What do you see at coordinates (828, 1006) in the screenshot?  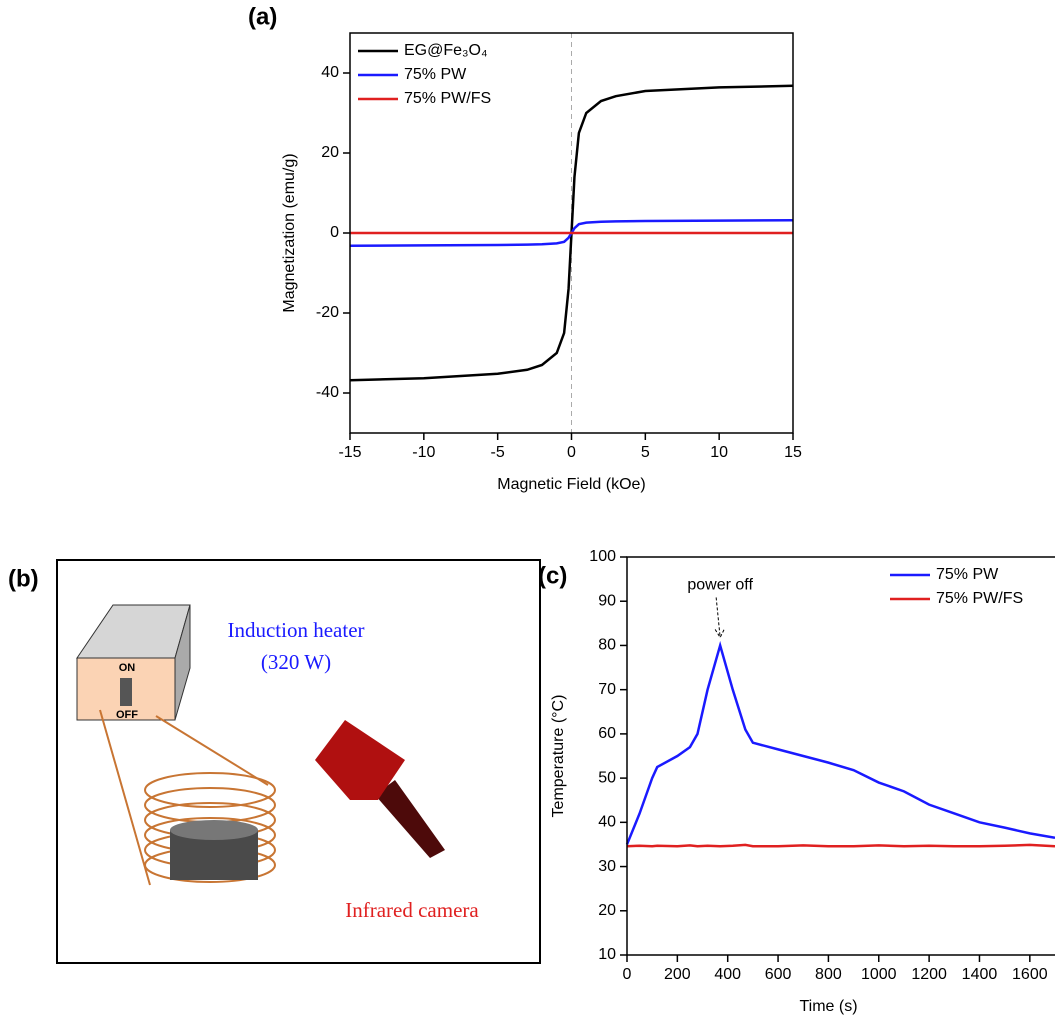 I see `x-axis-label: Time (s)` at bounding box center [828, 1006].